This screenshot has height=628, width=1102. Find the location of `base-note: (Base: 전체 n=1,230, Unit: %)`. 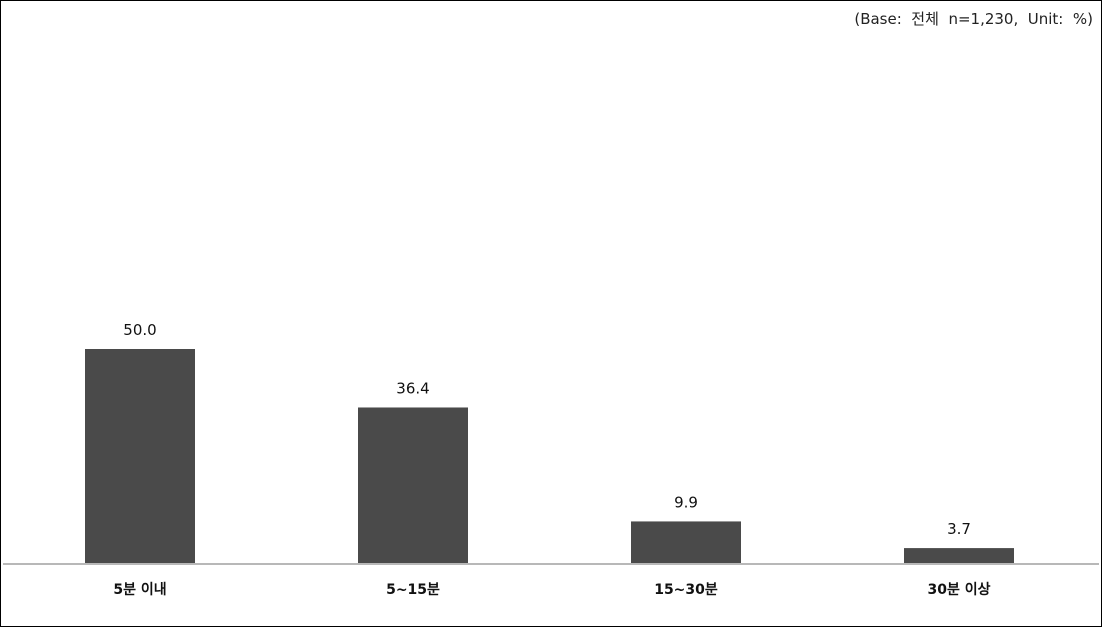

base-note: (Base: 전체 n=1,230, Unit: %) is located at coordinates (973, 19).